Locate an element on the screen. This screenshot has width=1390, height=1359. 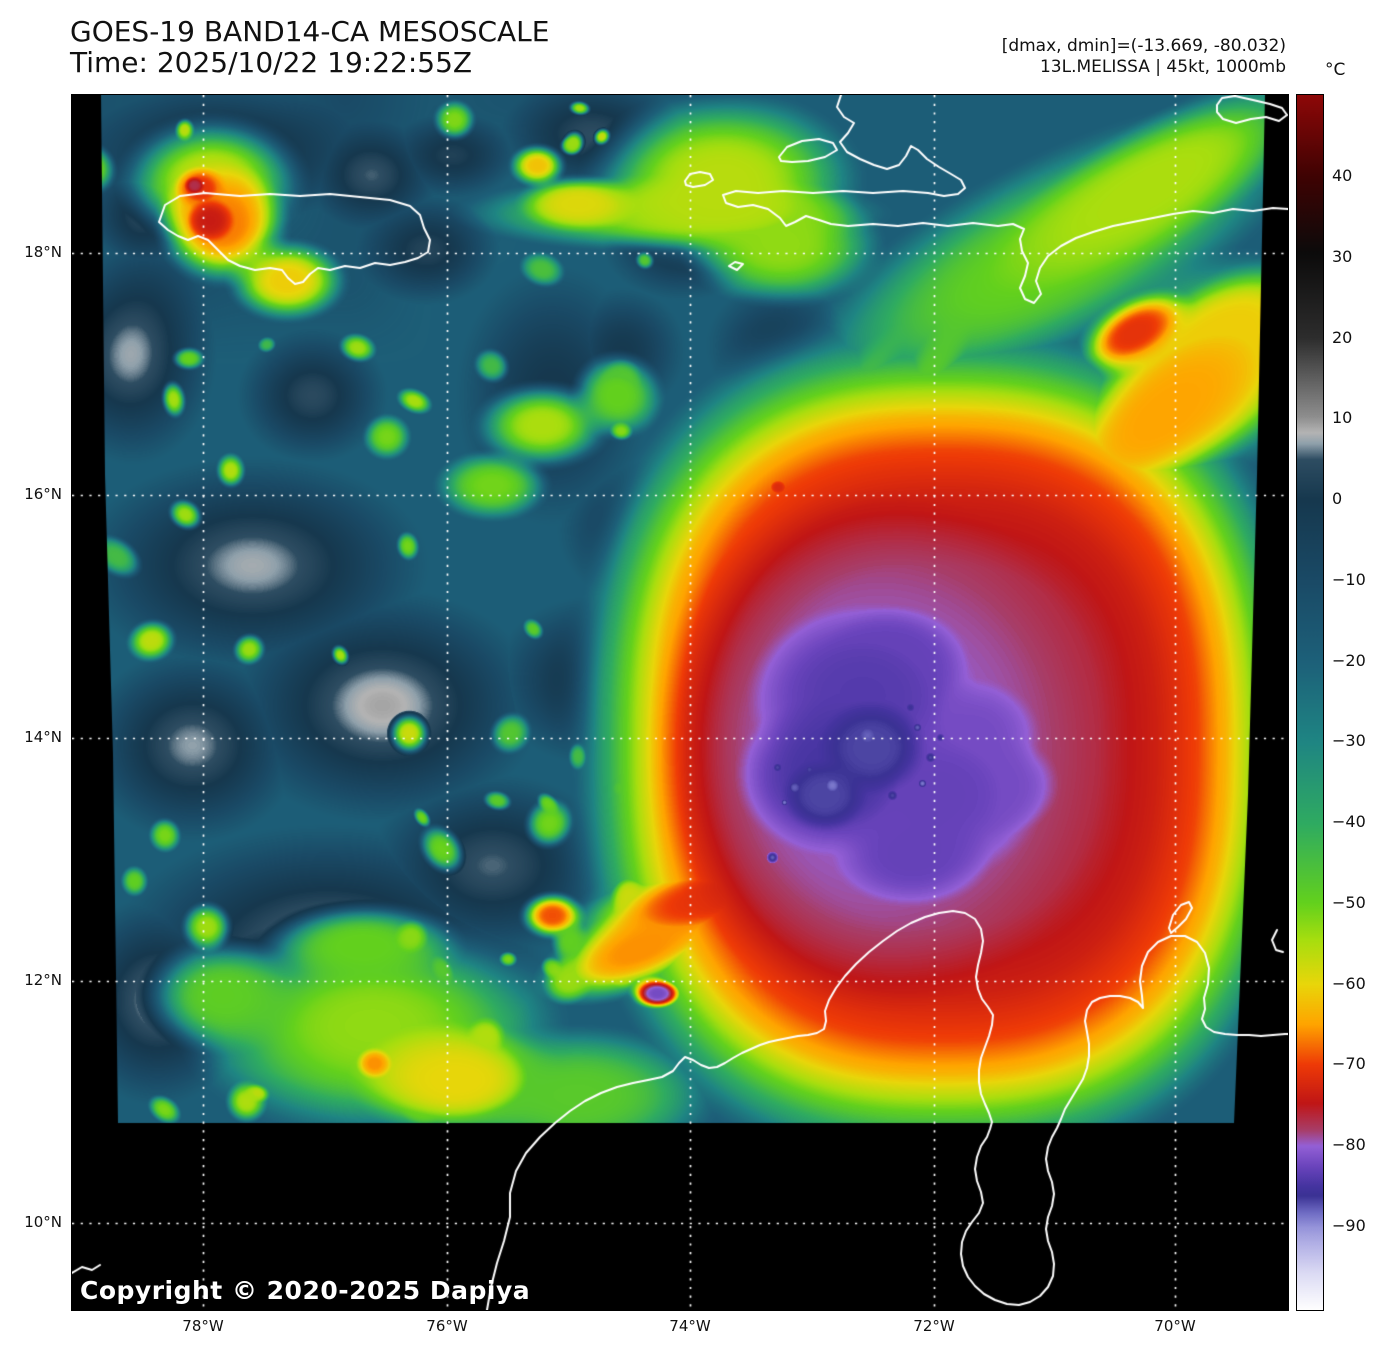
colorbar-tick: −20 is located at coordinates (1349, 660).